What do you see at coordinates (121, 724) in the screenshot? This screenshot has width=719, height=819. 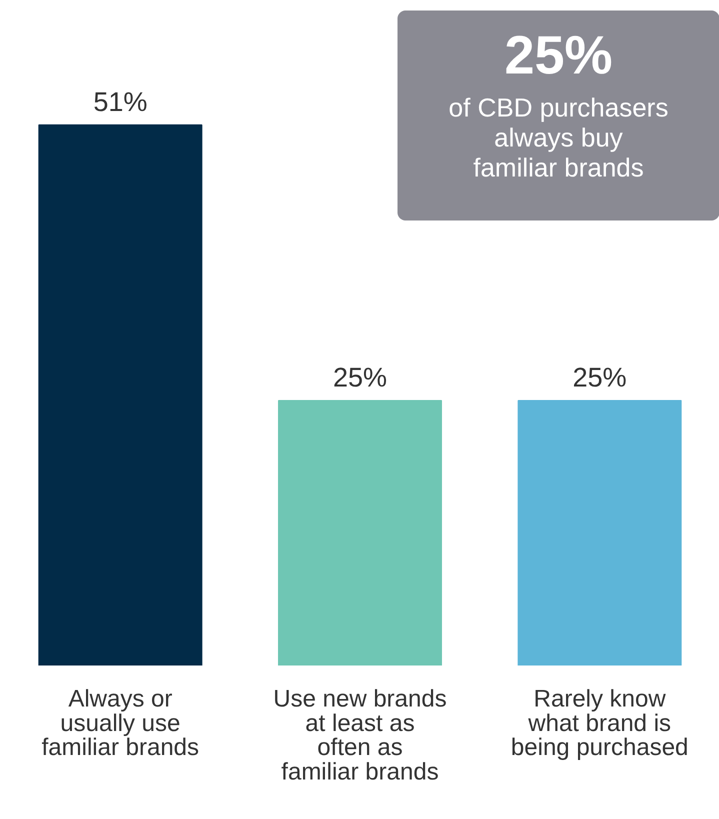 I see `x-tick-label: Always or usually use familiar brands` at bounding box center [121, 724].